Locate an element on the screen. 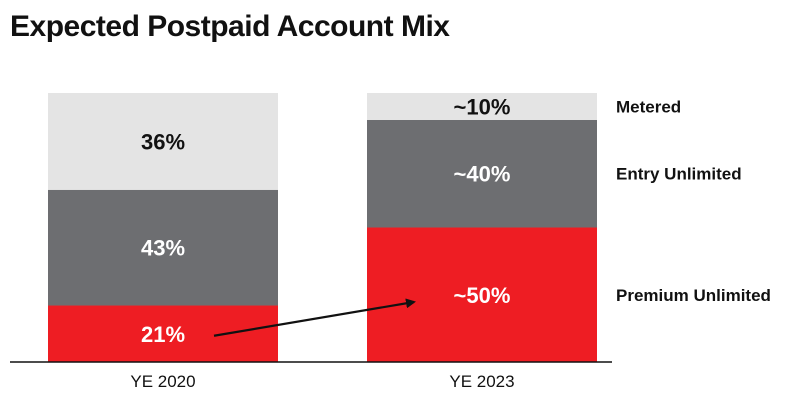  data-label-ye-2020-metered: 36% is located at coordinates (163, 141).